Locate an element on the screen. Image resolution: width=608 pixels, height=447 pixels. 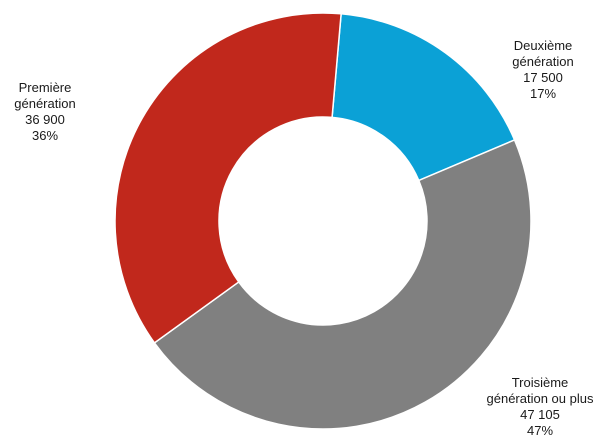
slice-label-troisieme: Troisième génération ou plus 47 105 47% is located at coordinates (540, 407).